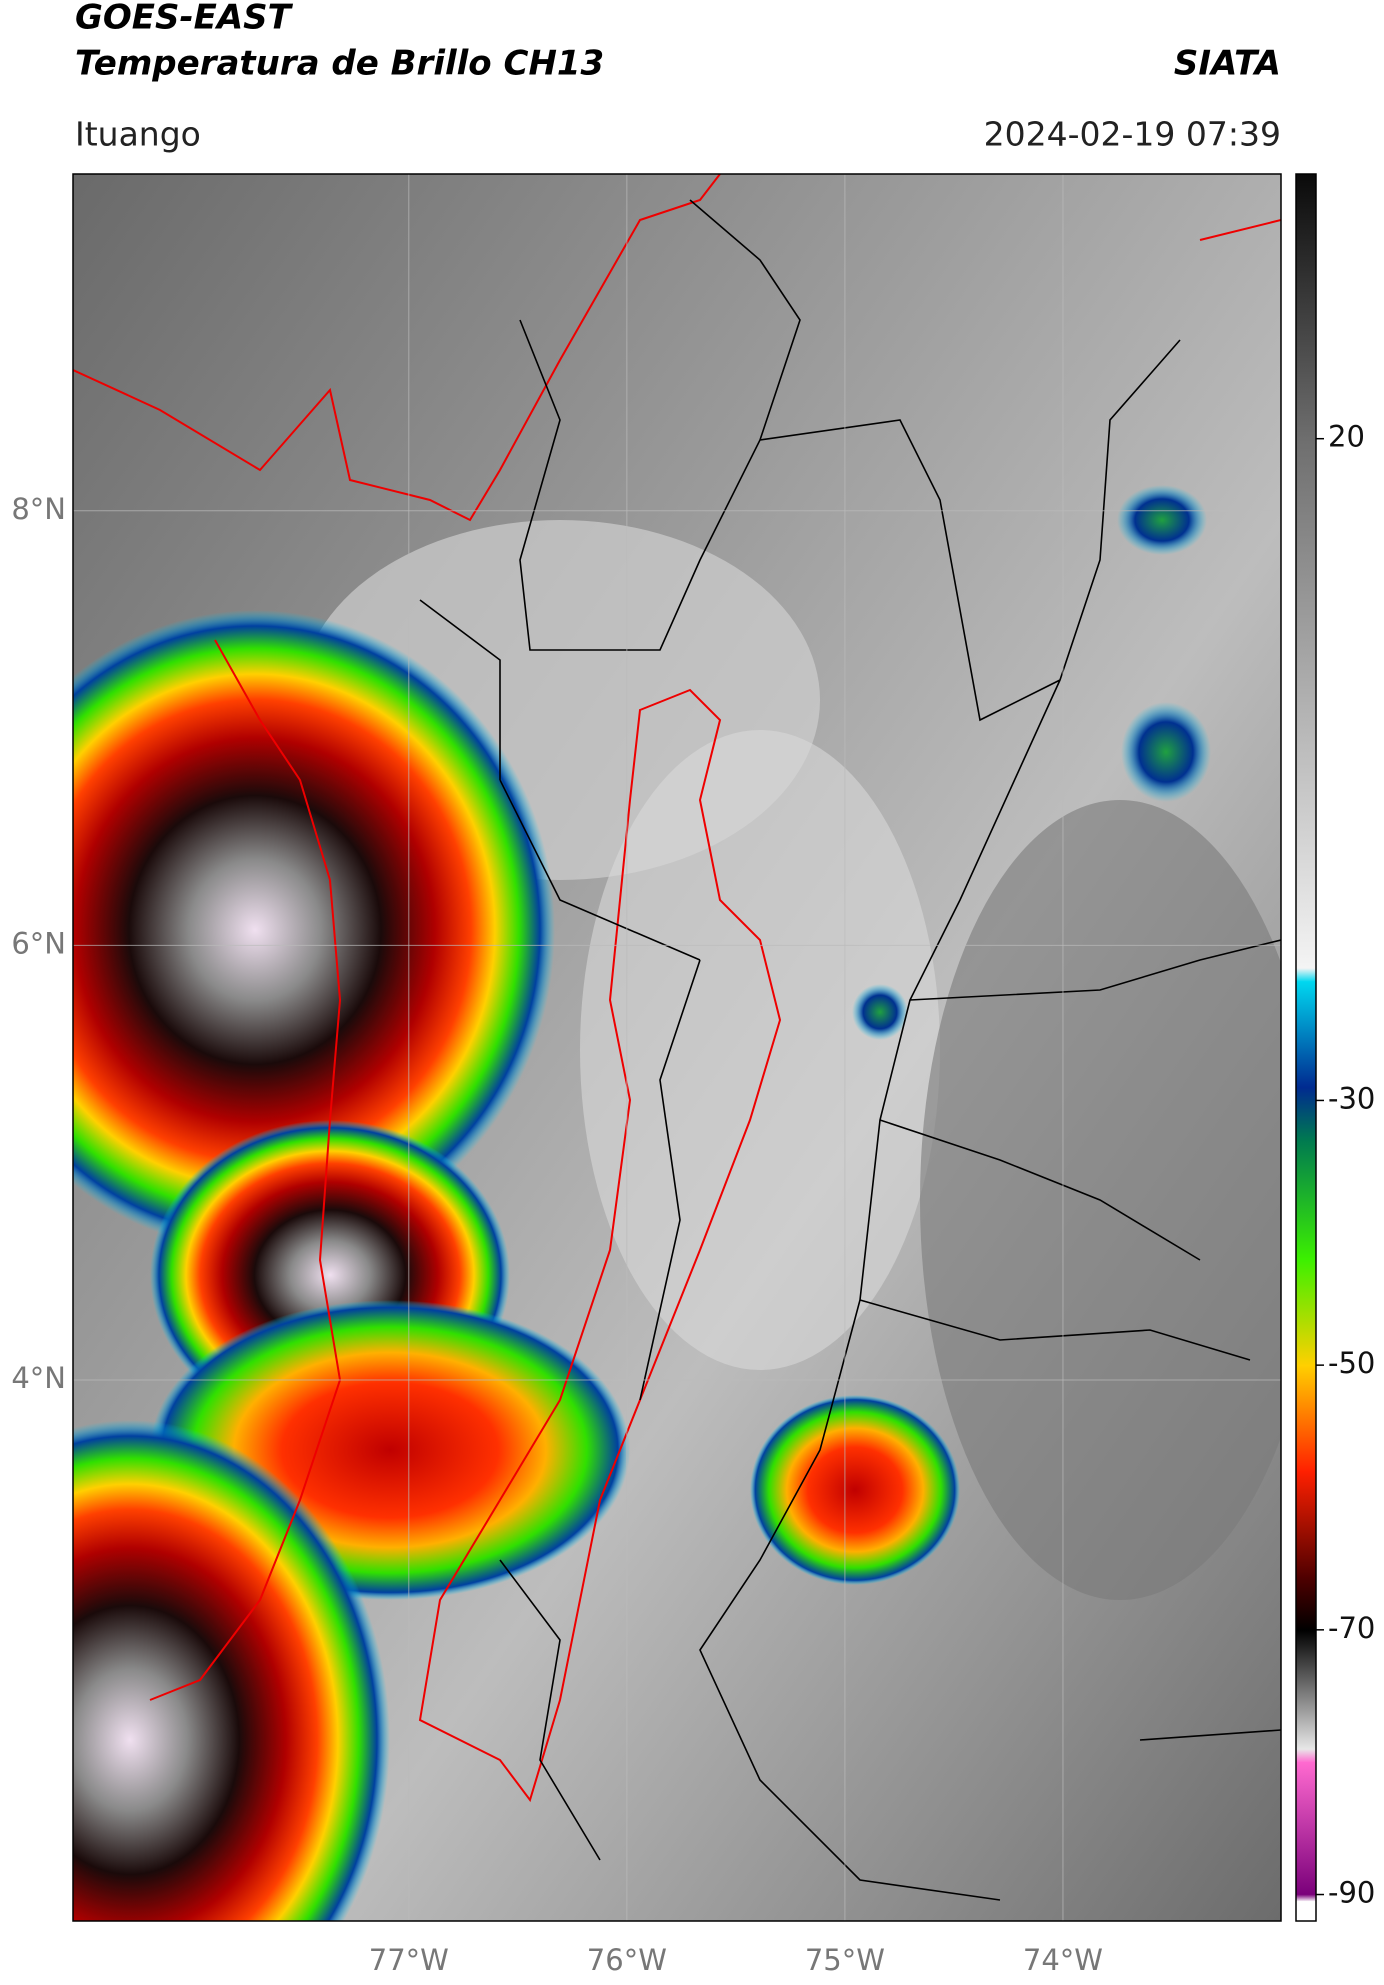 The height and width of the screenshot is (1985, 1384). Describe the element at coordinates (138, 134) in the screenshot. I see `location: Ituango` at that location.